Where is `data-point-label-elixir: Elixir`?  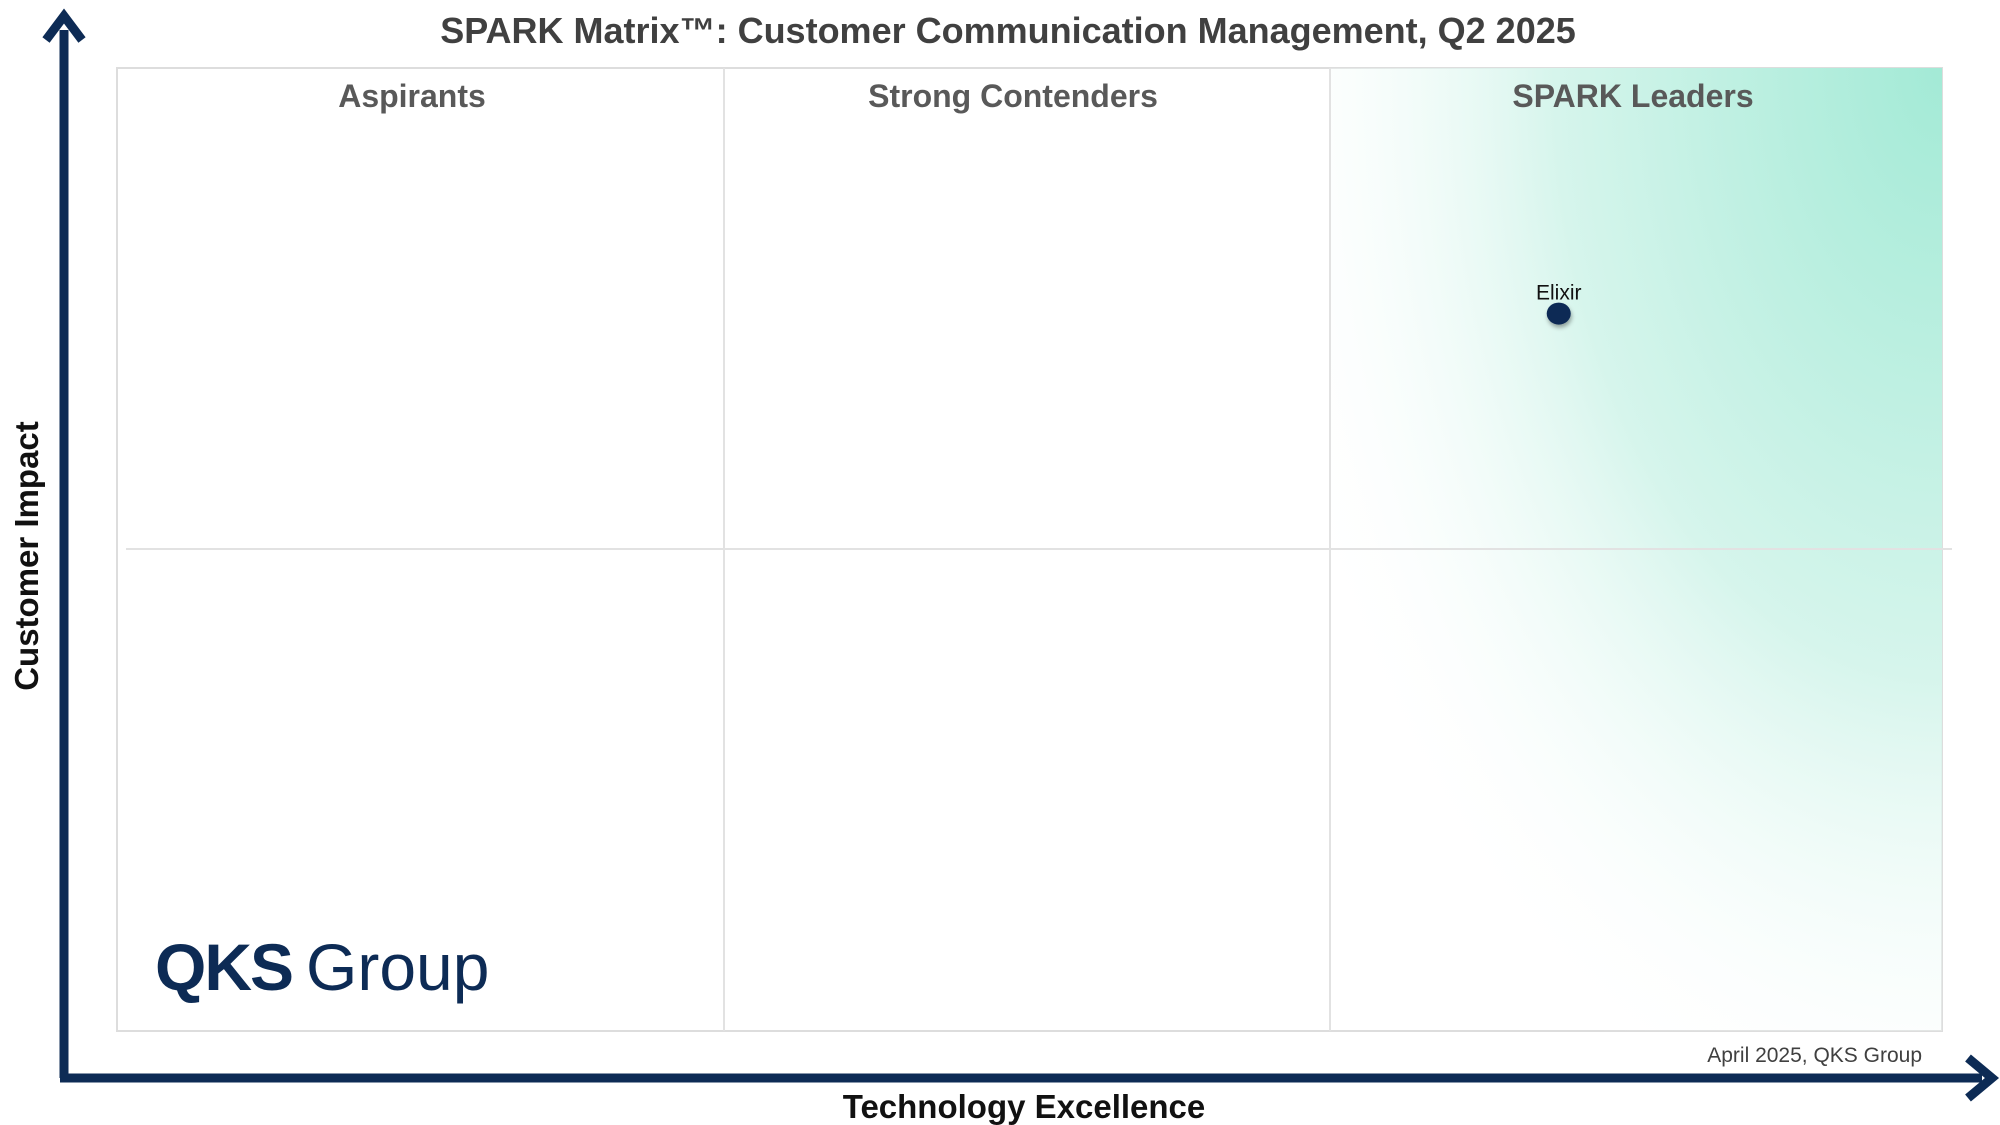 data-point-label-elixir: Elixir is located at coordinates (1559, 293).